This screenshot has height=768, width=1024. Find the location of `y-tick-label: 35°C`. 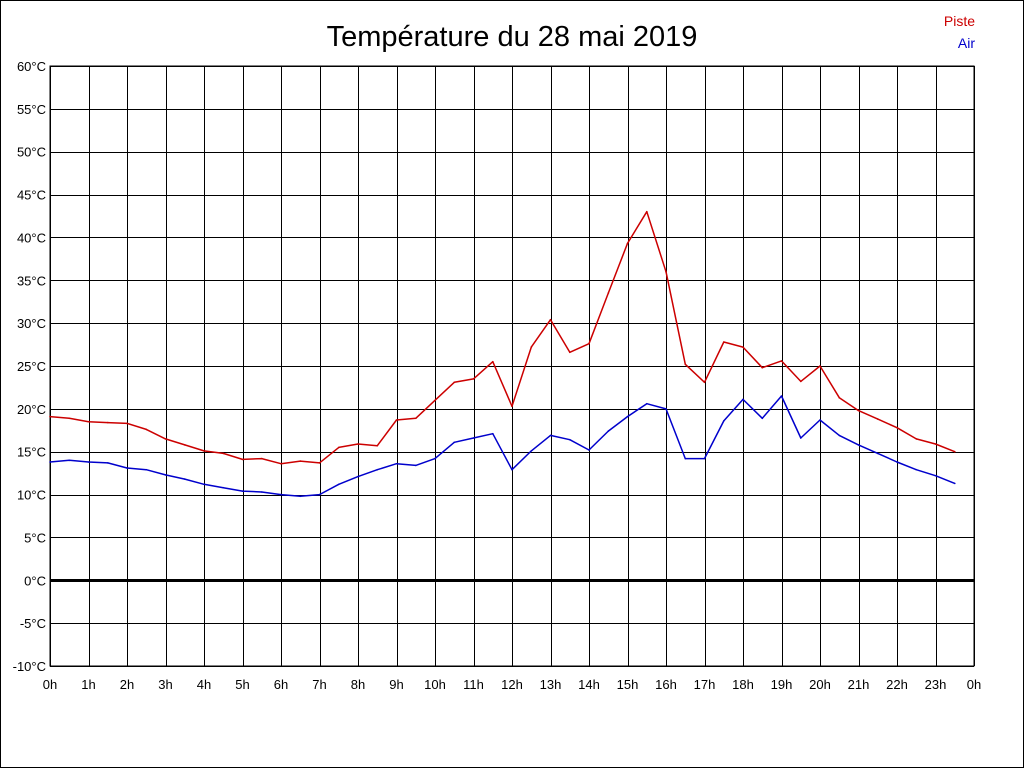

y-tick-label: 35°C is located at coordinates (31, 280).